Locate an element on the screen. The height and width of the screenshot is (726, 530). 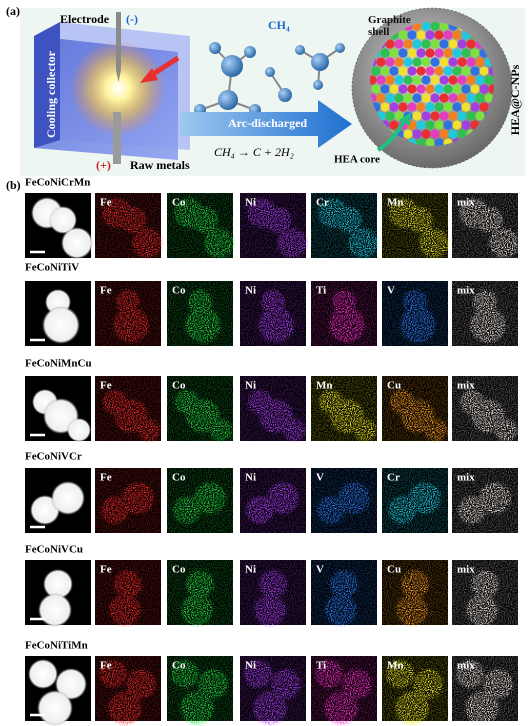
methane-molecules is located at coordinates (269, 79).